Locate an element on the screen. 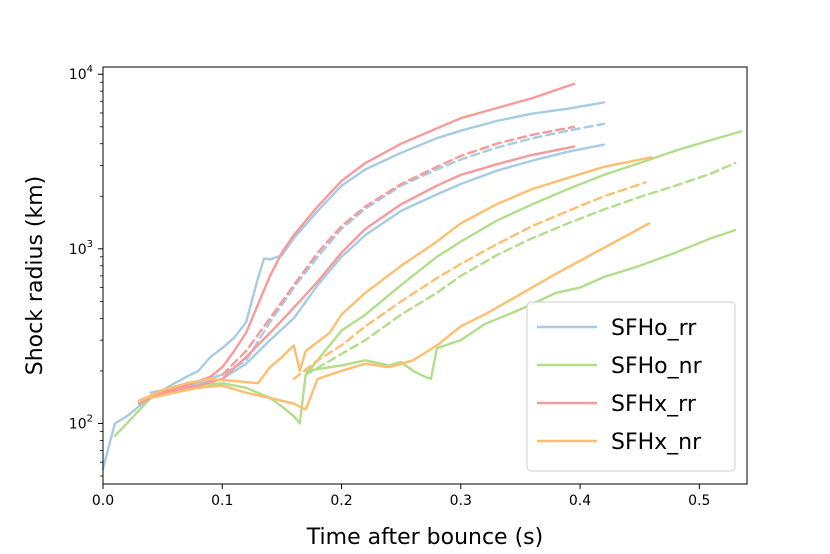  legend: SFHo_rr SFHo_nr SFHx_rr SFHx_nr is located at coordinates (631, 386).